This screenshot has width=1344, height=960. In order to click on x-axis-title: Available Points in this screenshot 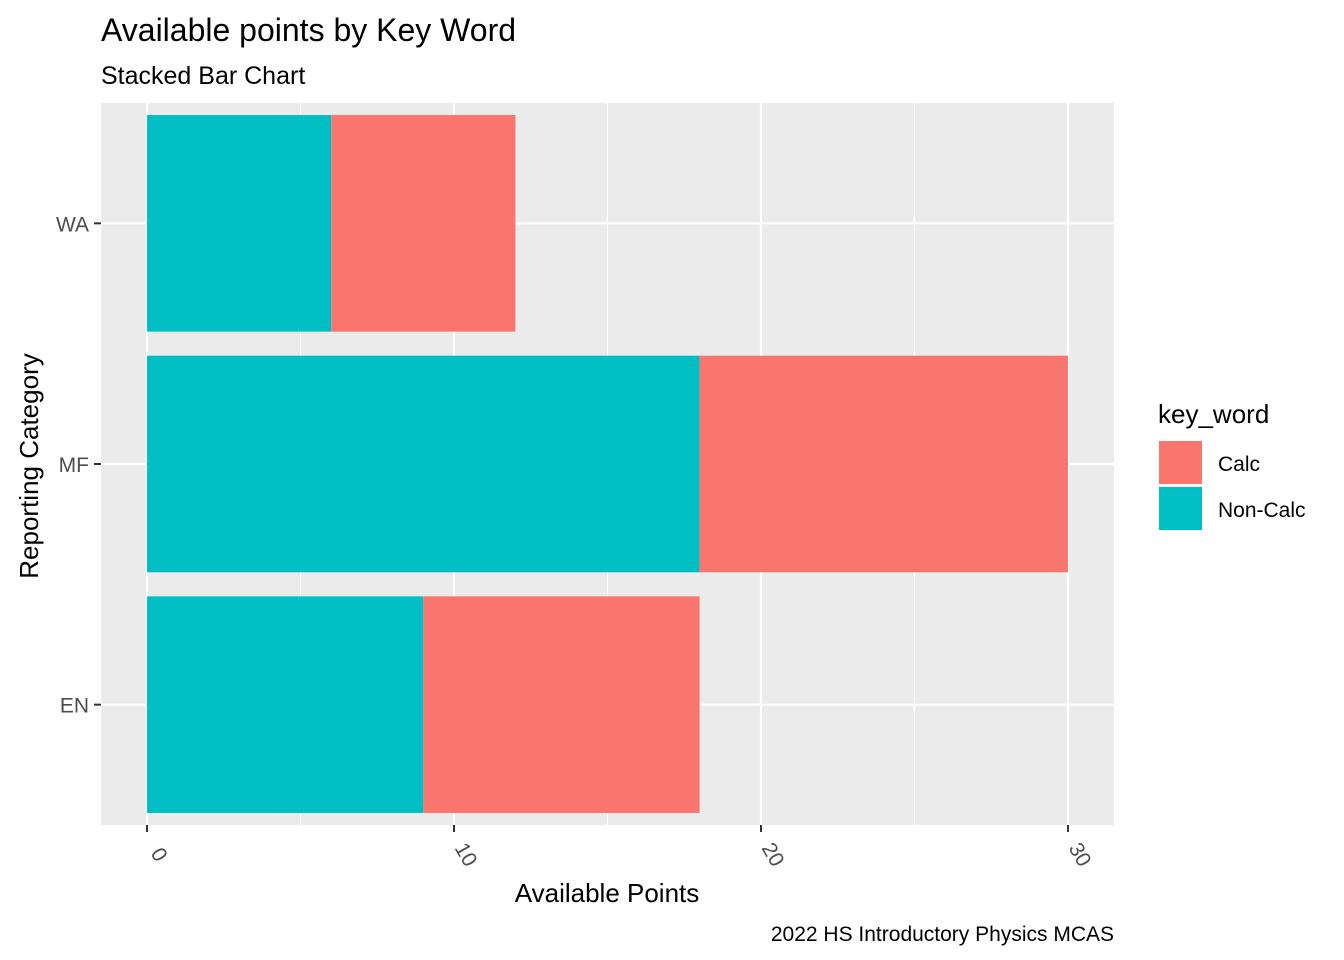, I will do `click(607, 893)`.